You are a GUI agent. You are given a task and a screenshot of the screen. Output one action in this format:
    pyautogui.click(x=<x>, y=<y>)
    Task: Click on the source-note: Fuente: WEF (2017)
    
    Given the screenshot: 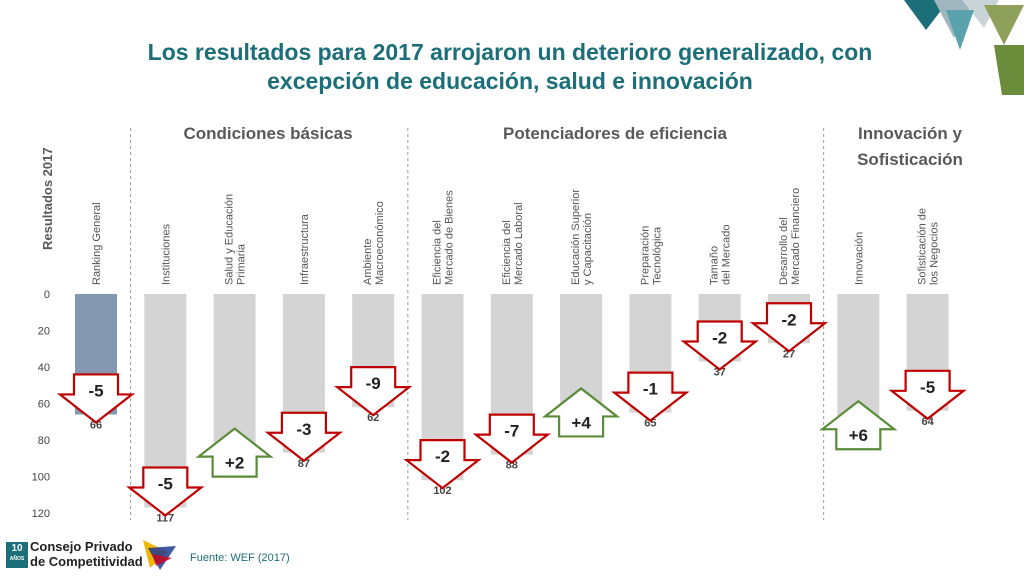 What is the action you would take?
    pyautogui.click(x=240, y=558)
    